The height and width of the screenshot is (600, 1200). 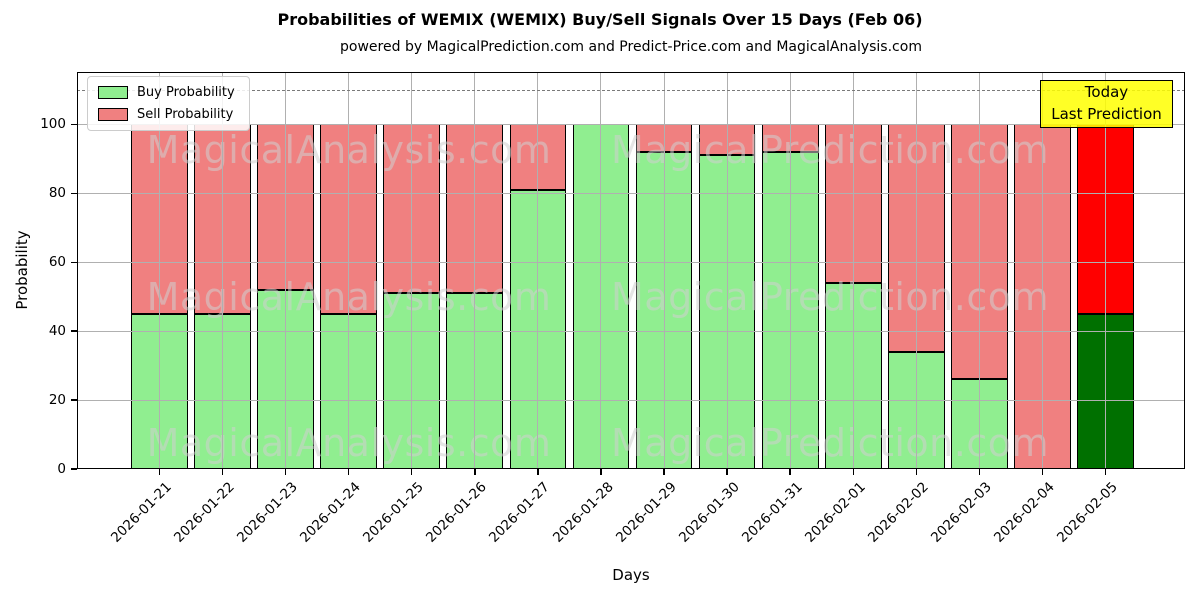 I want to click on x-tick-label: 2026-02-02, so click(x=898, y=512).